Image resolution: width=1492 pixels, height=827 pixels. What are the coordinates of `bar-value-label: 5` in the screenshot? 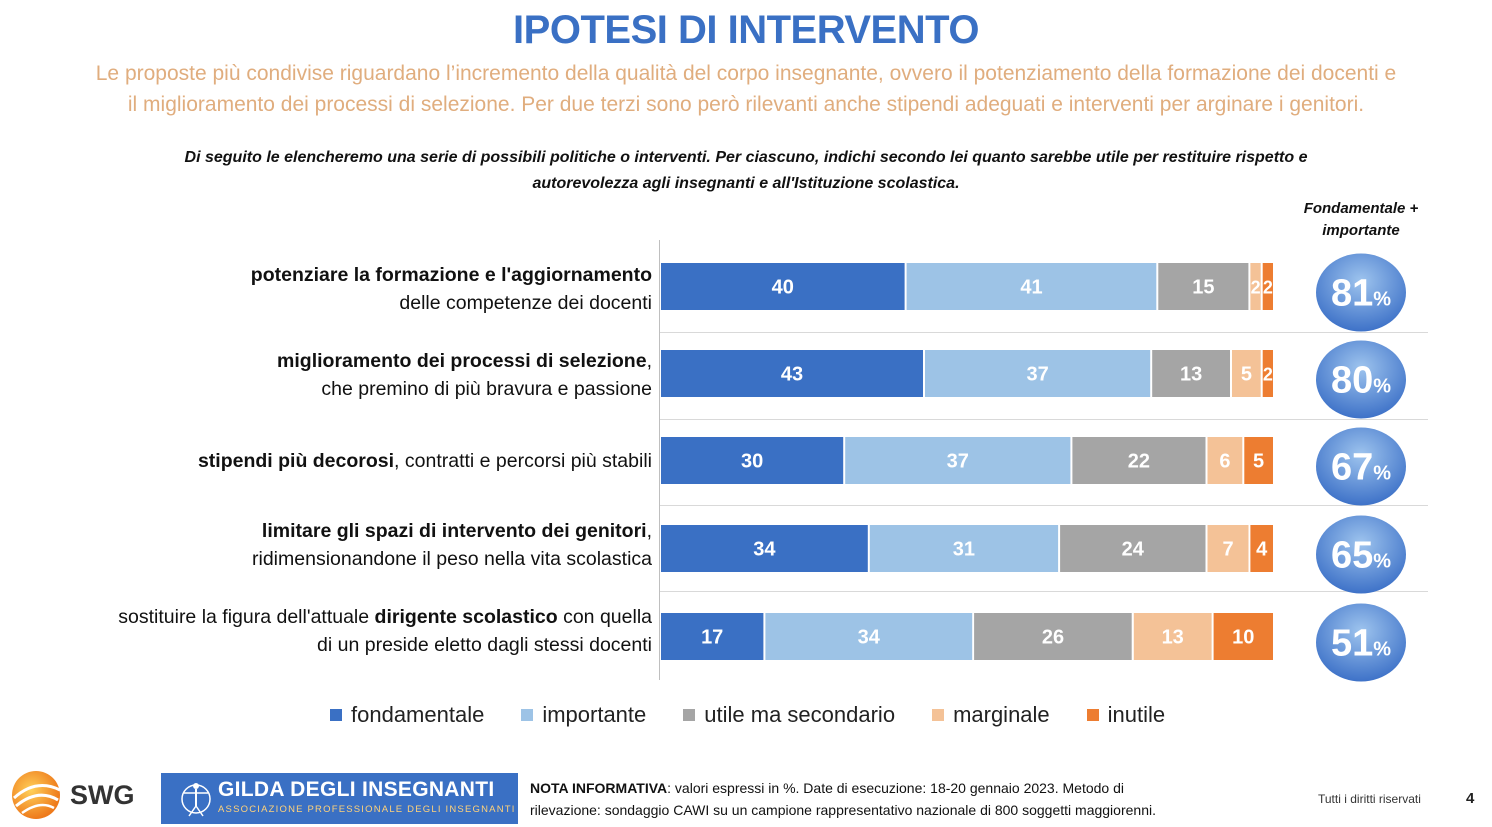 It's located at (1246, 375).